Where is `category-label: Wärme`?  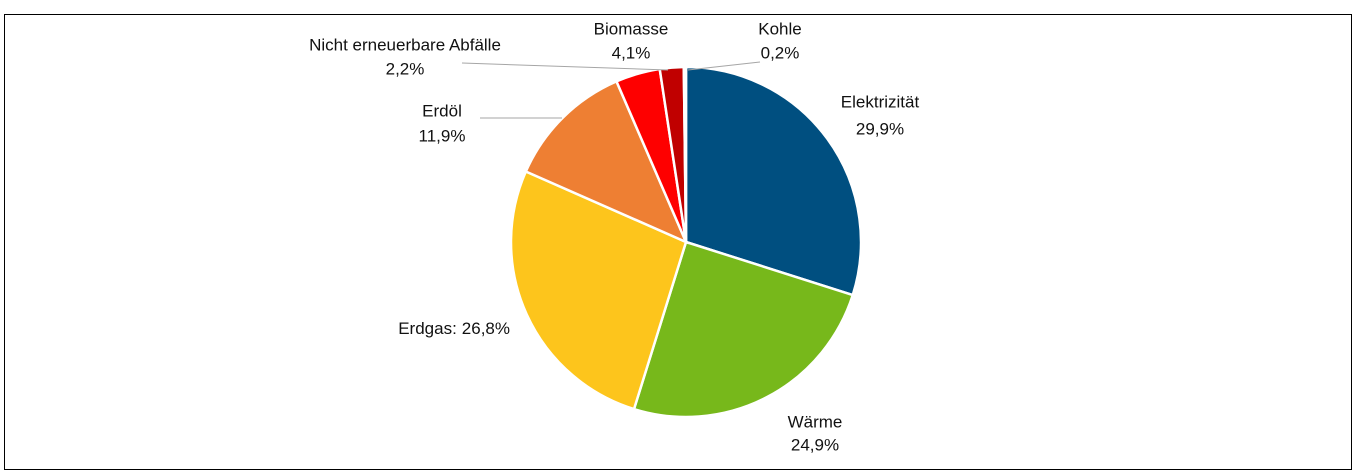 category-label: Wärme is located at coordinates (815, 421).